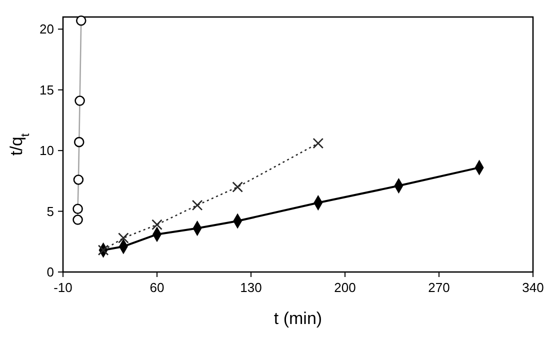 This screenshot has width=550, height=338. I want to click on x-tick-label: 60, so click(157, 287).